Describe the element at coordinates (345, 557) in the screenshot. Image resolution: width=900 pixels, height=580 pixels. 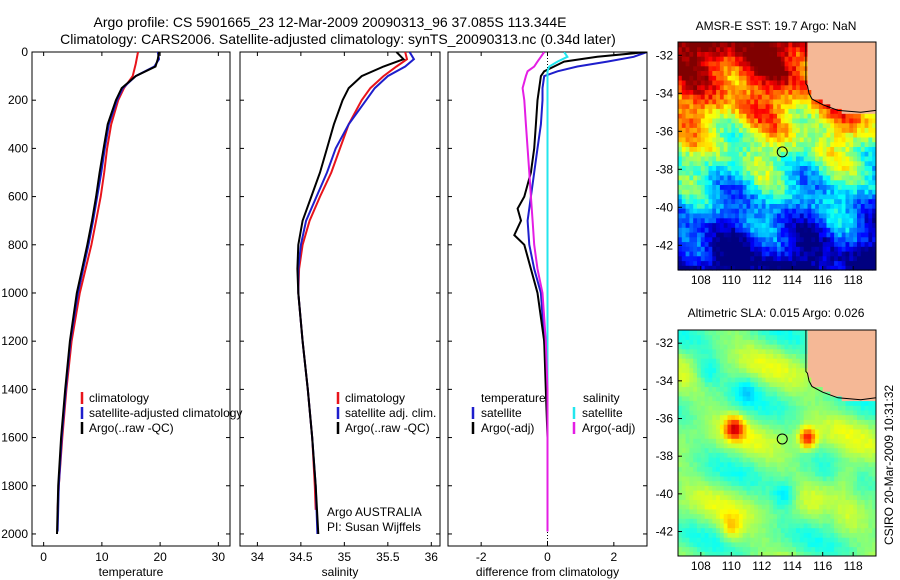
I see `x-tick-label: 35` at that location.